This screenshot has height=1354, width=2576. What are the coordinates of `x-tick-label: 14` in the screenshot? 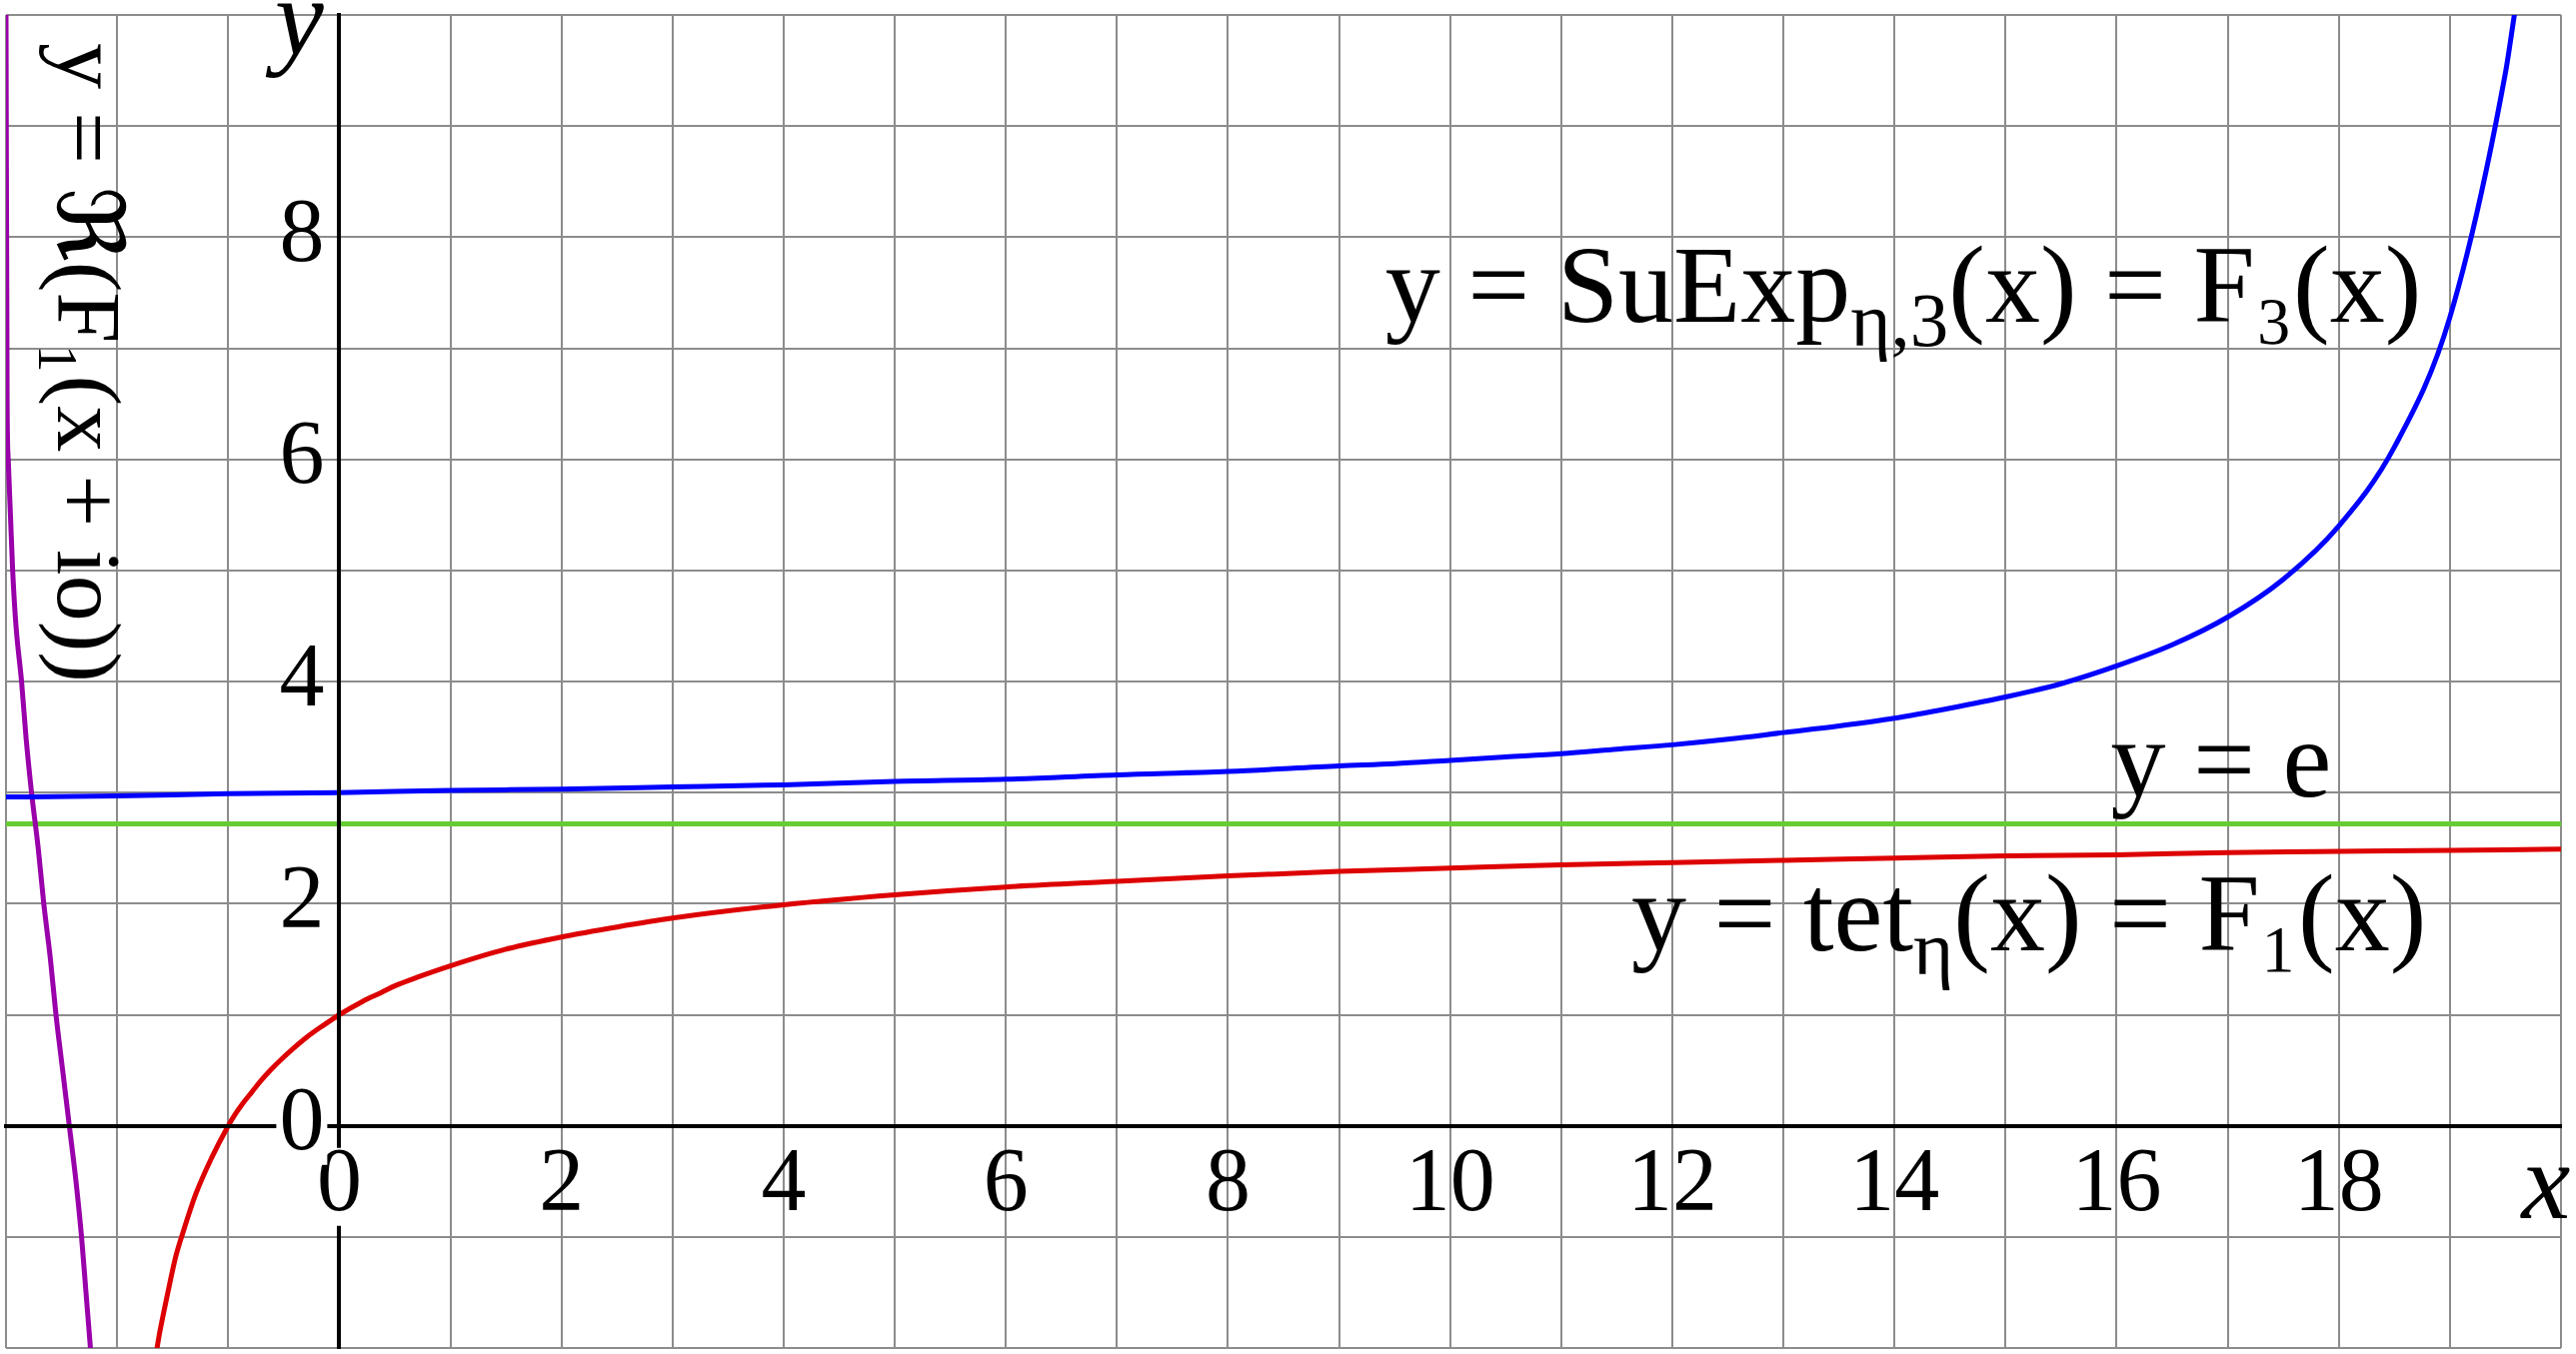 It's located at (1894, 1180).